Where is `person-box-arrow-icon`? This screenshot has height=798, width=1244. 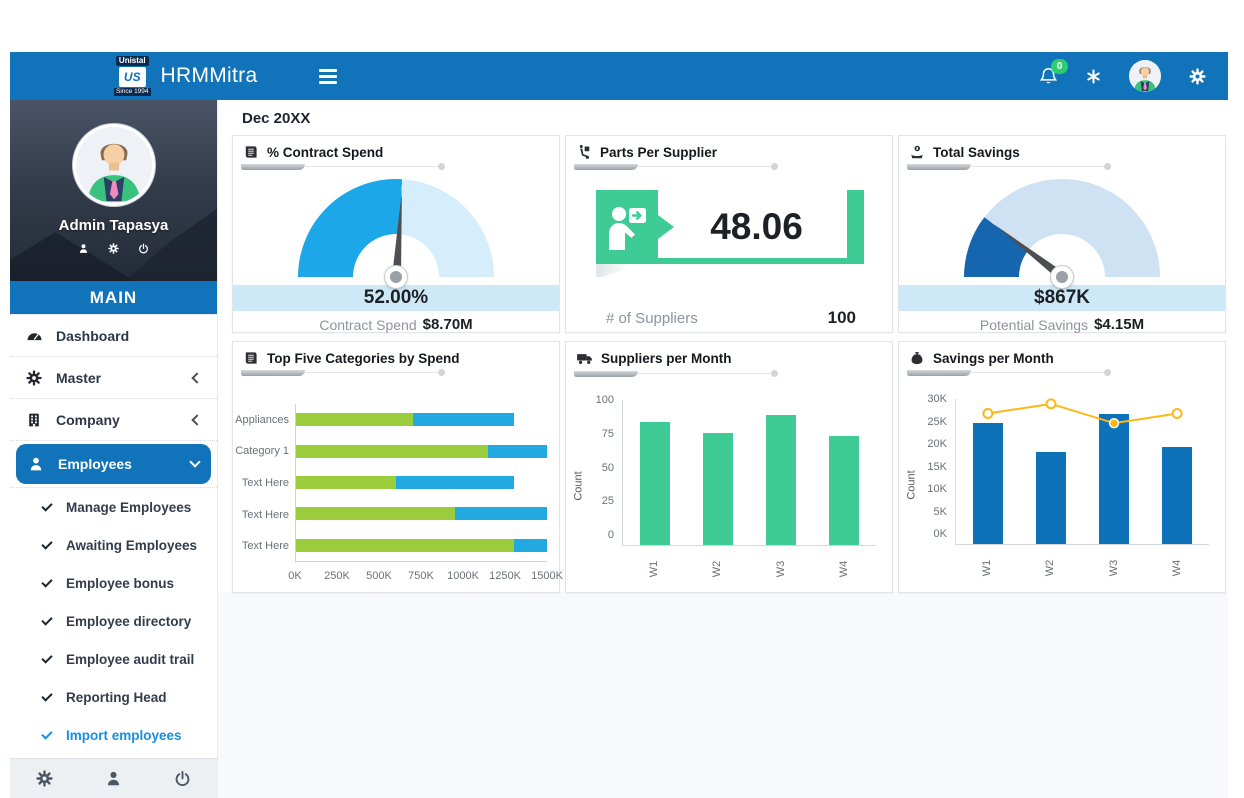
person-box-arrow-icon is located at coordinates (627, 227).